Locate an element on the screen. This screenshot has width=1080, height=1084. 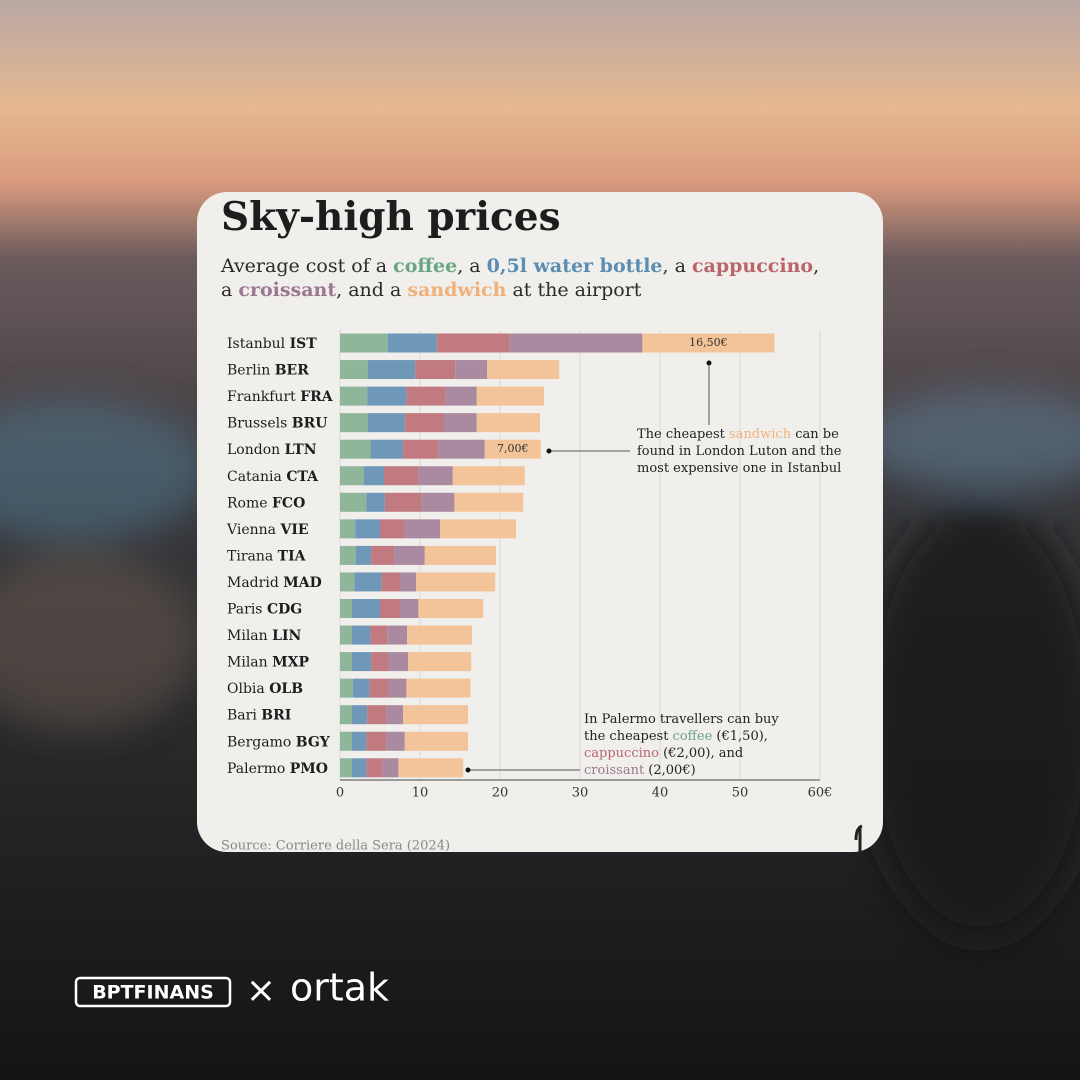
y-tick-label: Milan LIN is located at coordinates (264, 636).